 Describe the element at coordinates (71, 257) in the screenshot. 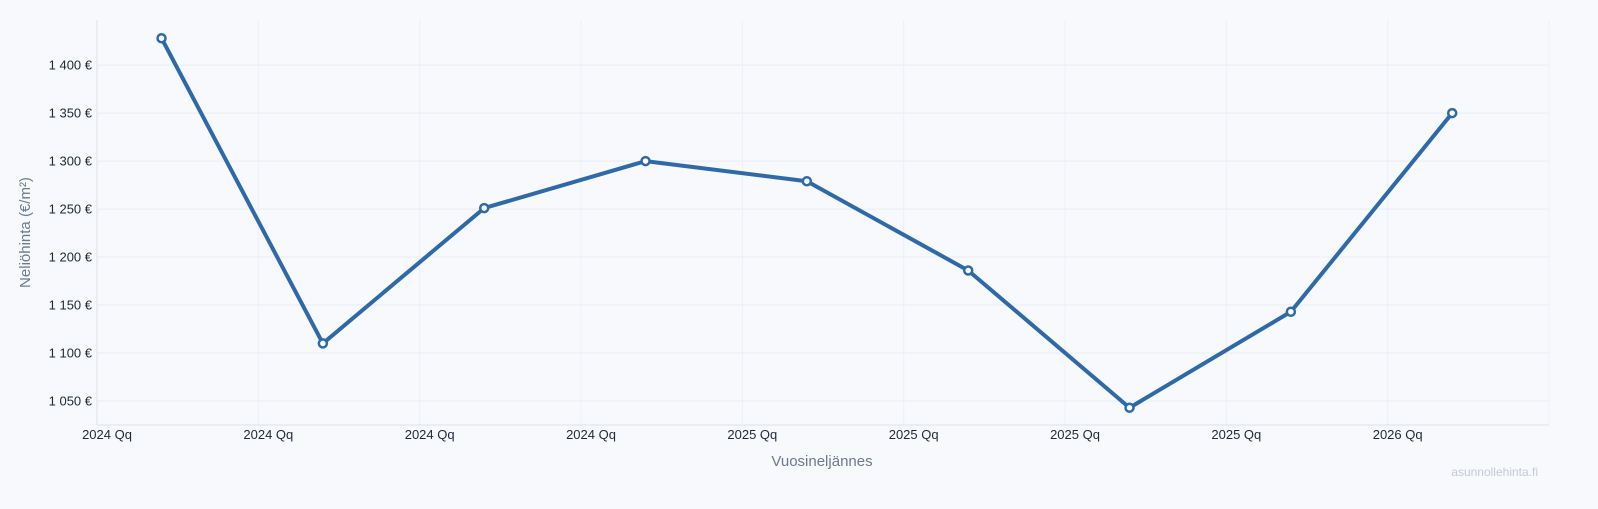

I see `y-tick-label: 1 200 €` at that location.